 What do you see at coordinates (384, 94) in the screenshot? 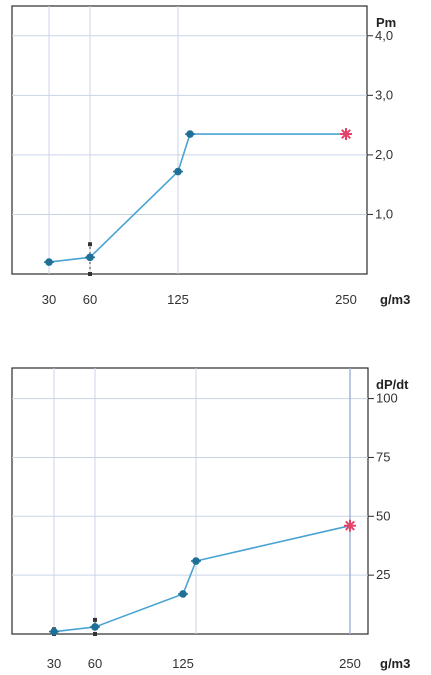
I see `y-tick-label: 3,0` at bounding box center [384, 94].